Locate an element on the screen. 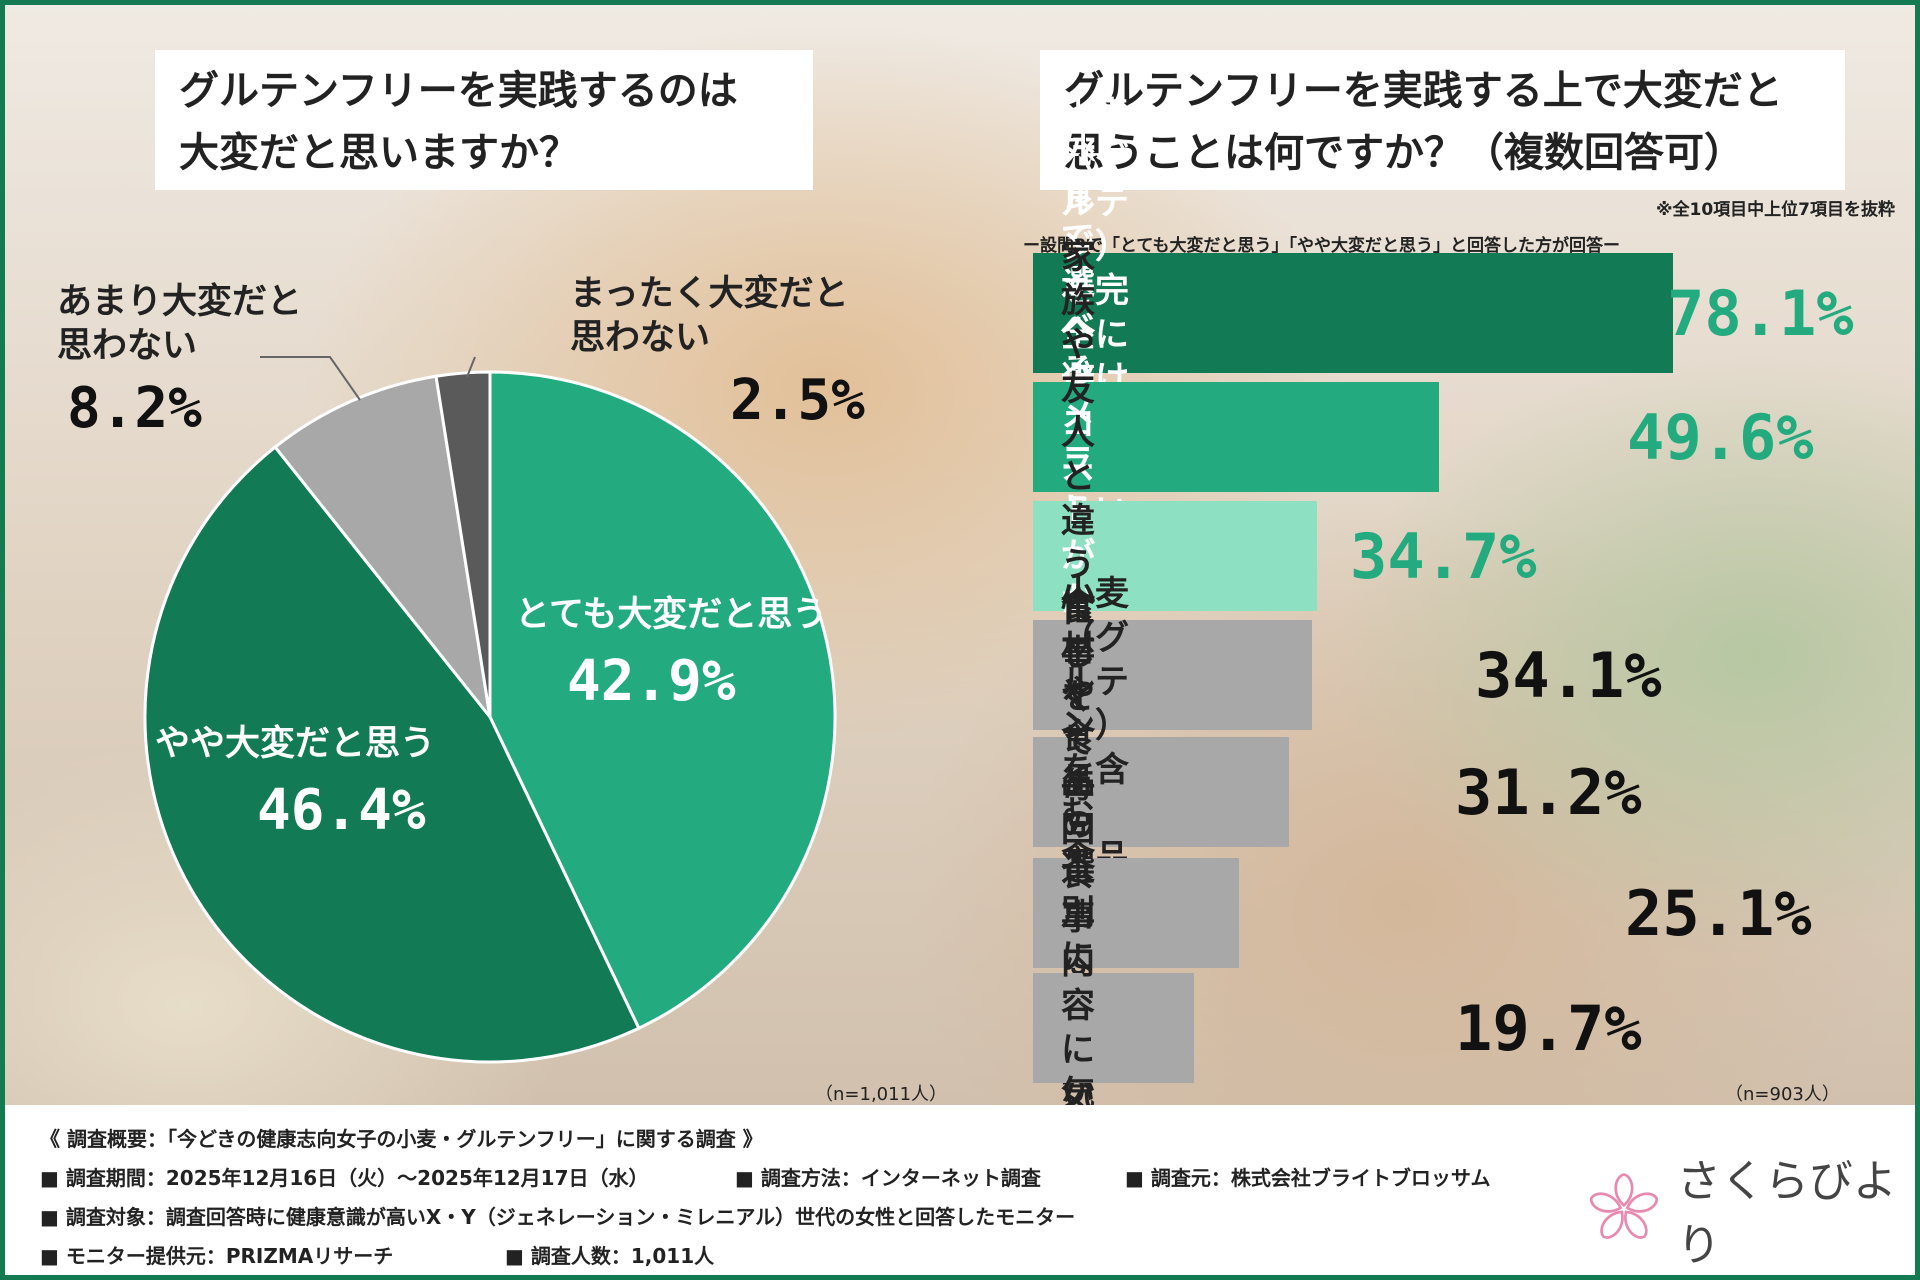  pie-sample-size: （n=1,011人） is located at coordinates (881, 1094).